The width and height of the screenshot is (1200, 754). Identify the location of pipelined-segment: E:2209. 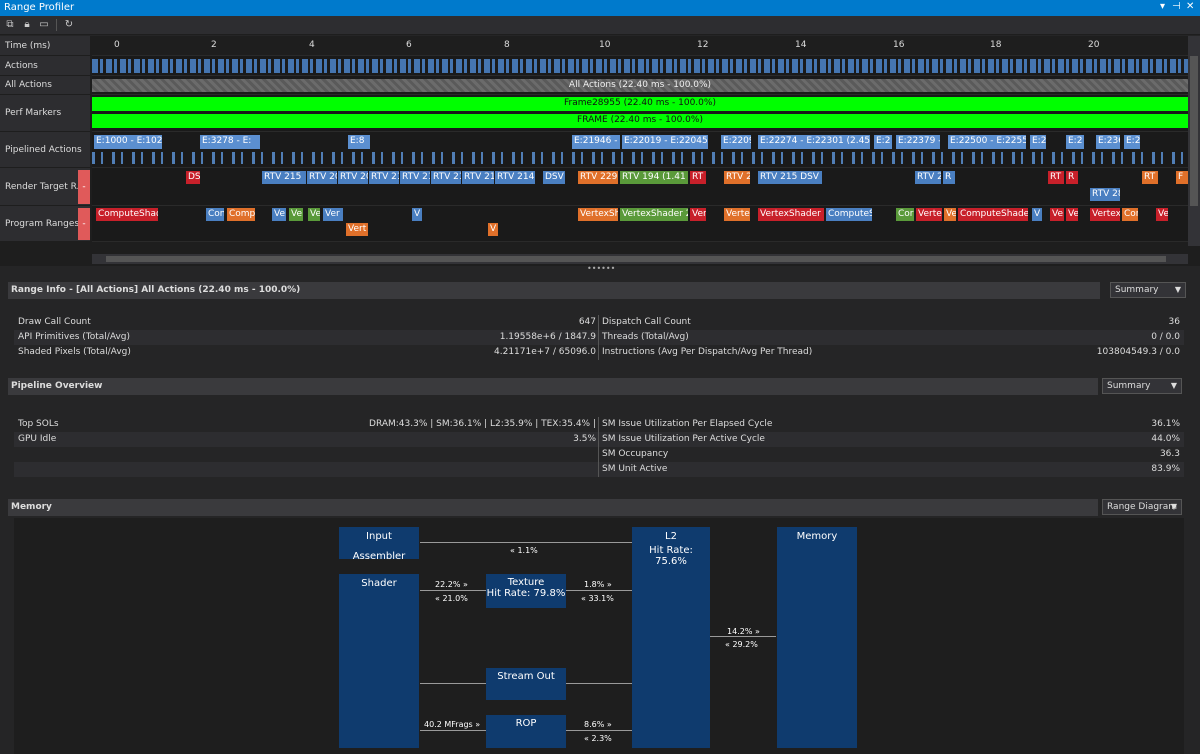
(736, 142).